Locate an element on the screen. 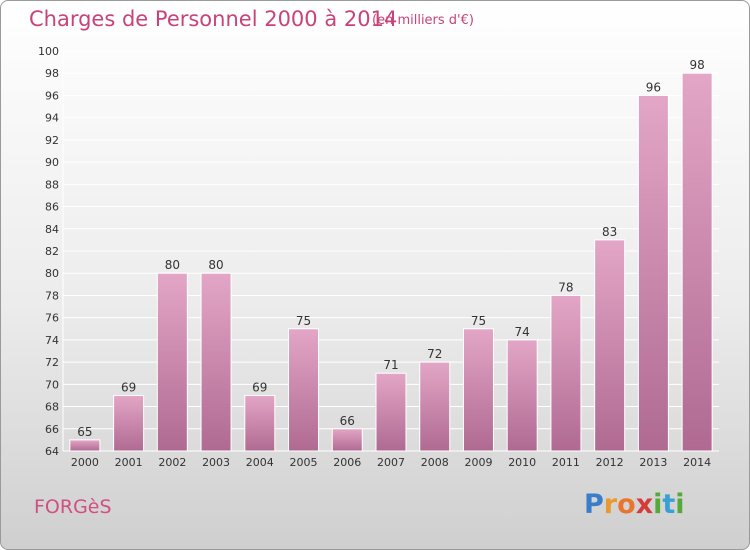 This screenshot has width=750, height=550. bar-2007 is located at coordinates (391, 412).